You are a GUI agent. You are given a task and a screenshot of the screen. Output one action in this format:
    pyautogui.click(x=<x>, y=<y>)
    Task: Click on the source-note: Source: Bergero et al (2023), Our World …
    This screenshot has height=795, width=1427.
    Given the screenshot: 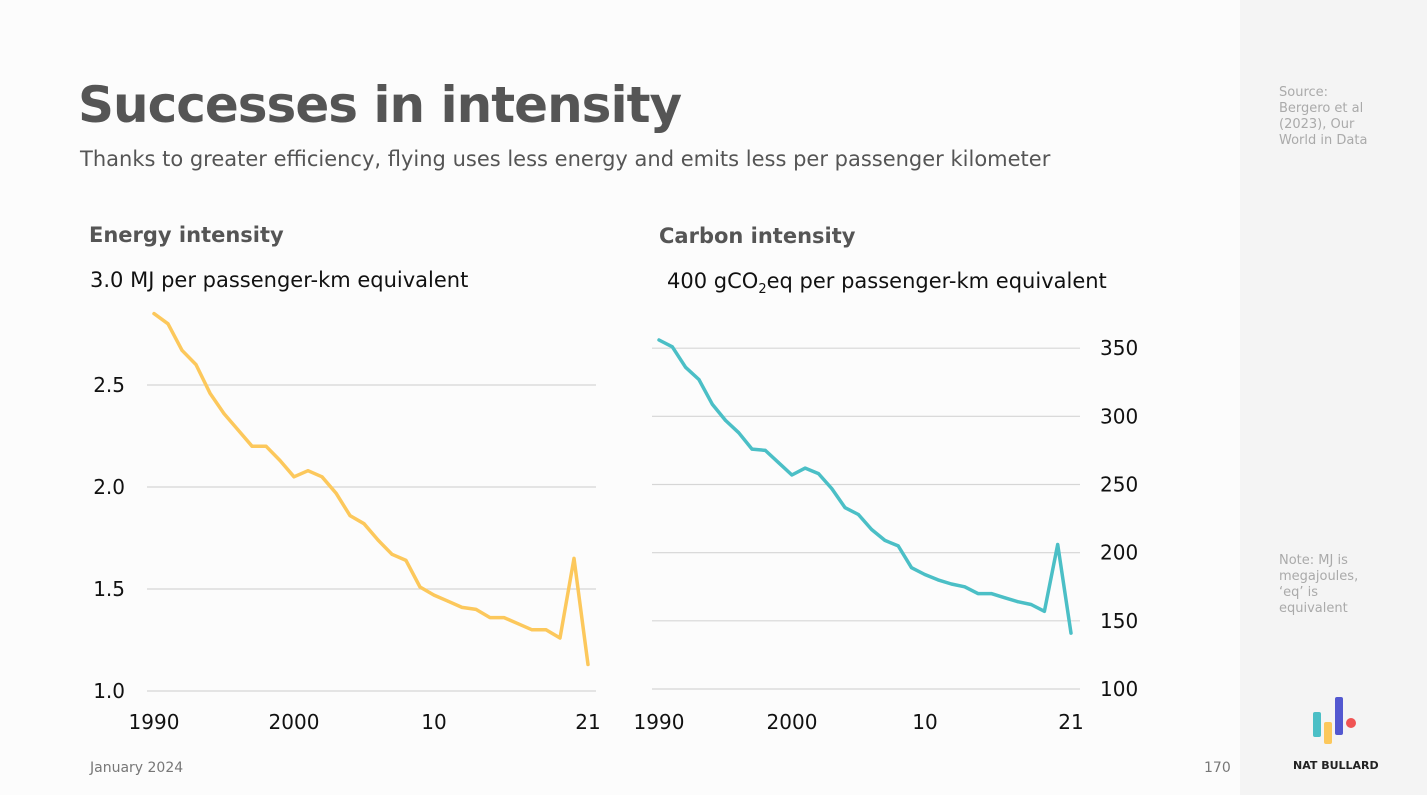 What is the action you would take?
    pyautogui.click(x=1323, y=116)
    